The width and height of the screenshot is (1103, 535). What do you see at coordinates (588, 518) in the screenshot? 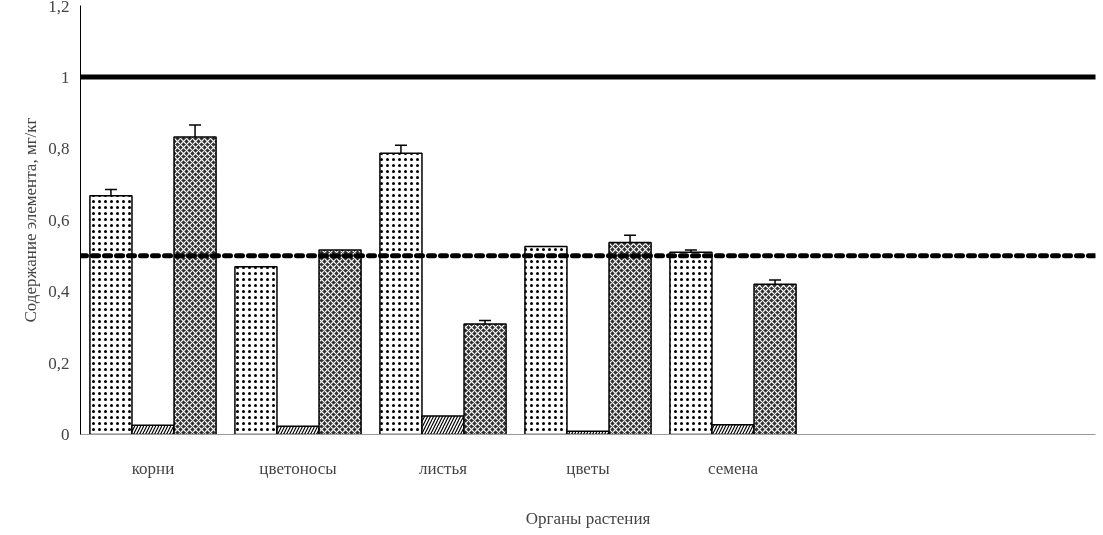
I see `x-axis-title: Органы растения` at bounding box center [588, 518].